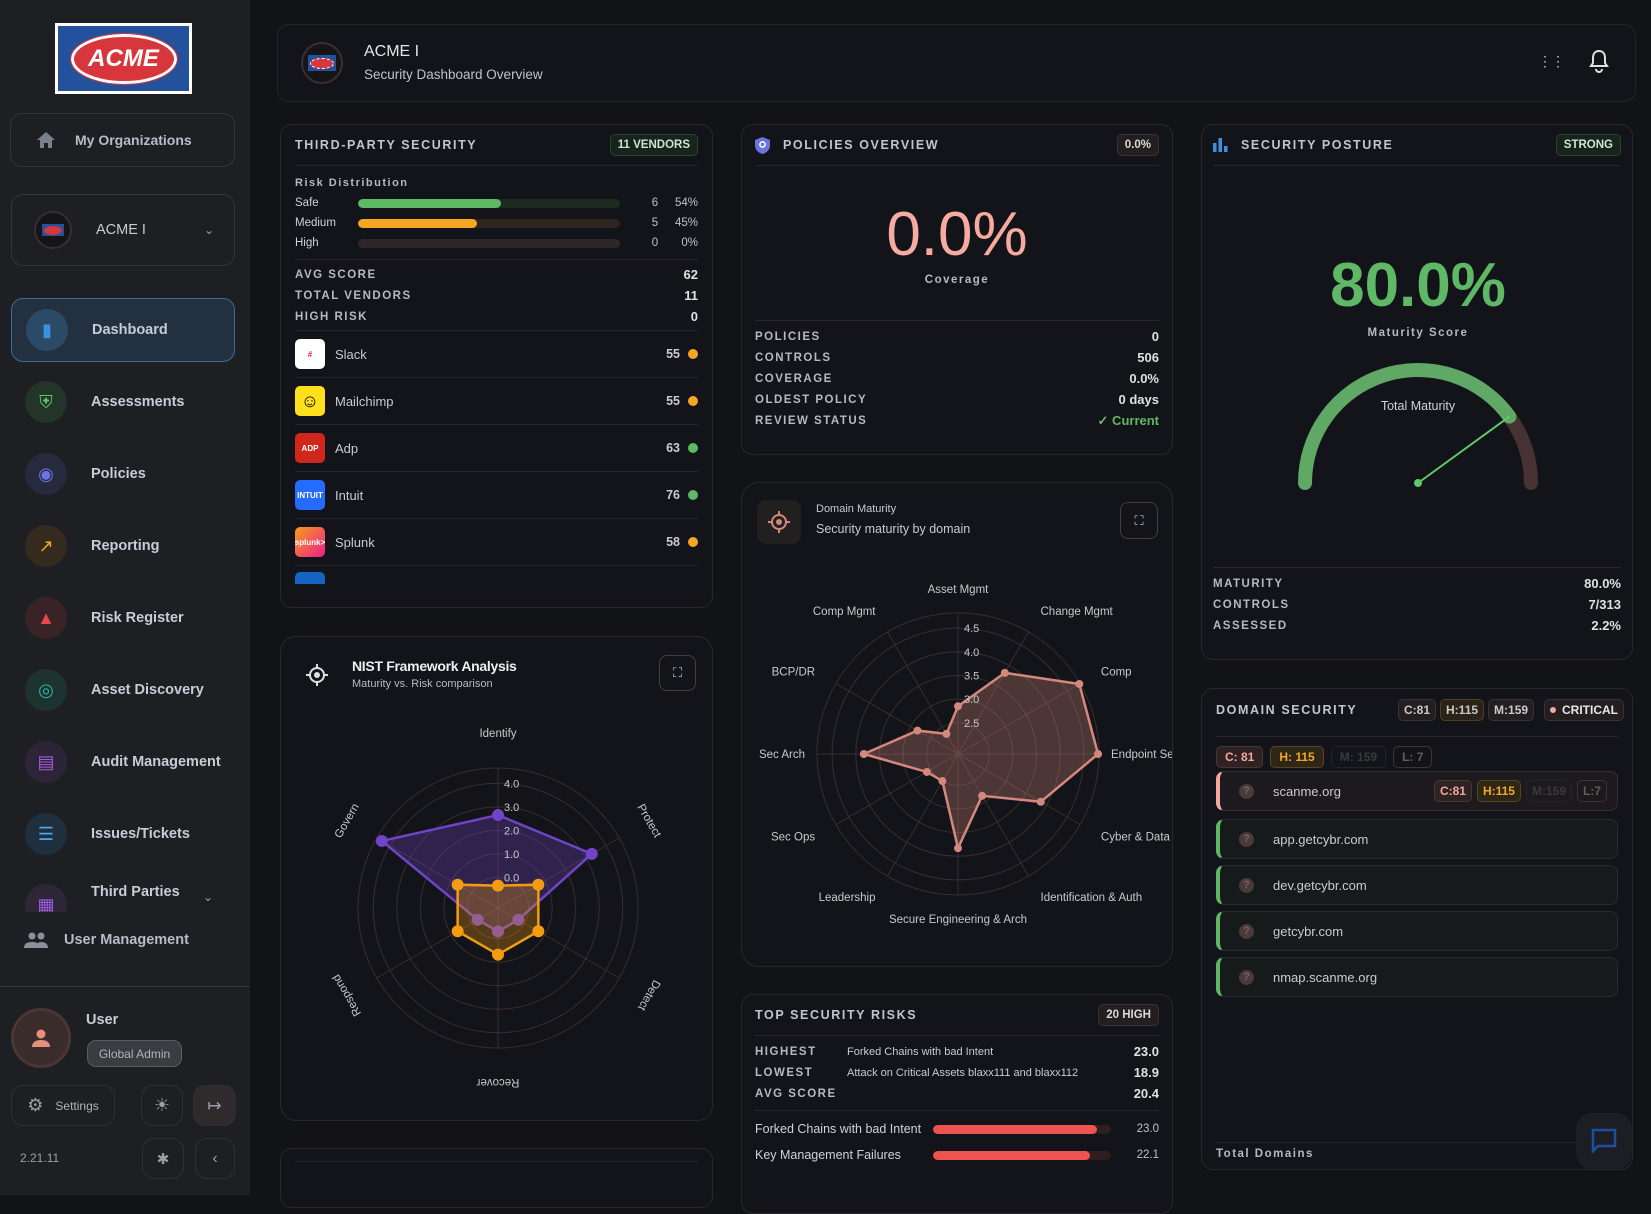 The image size is (1651, 1214). Describe the element at coordinates (1604, 1141) in the screenshot. I see `chat-button` at that location.